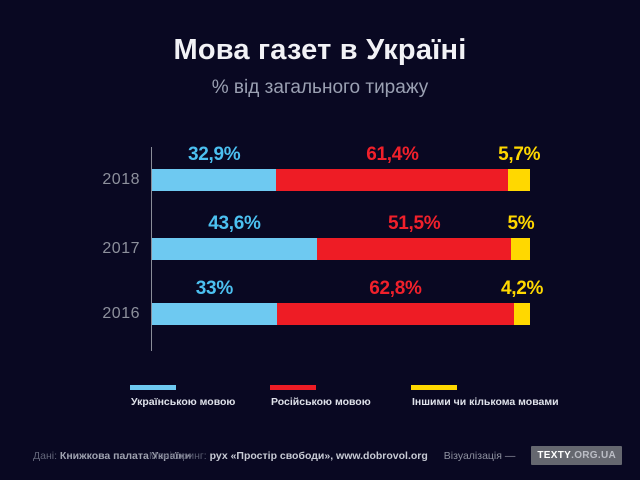 The image size is (640, 480). What do you see at coordinates (392, 154) in the screenshot?
I see `value-label: 61,4%` at bounding box center [392, 154].